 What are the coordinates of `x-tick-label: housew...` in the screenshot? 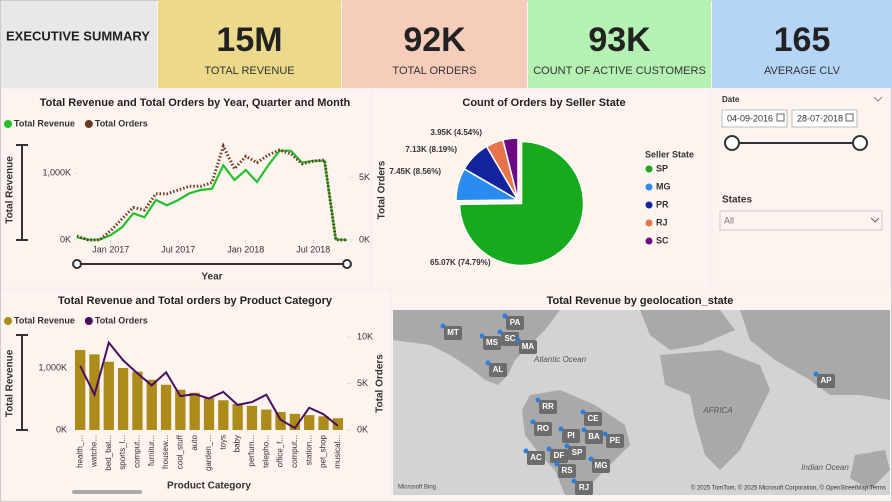 It's located at (165, 452).